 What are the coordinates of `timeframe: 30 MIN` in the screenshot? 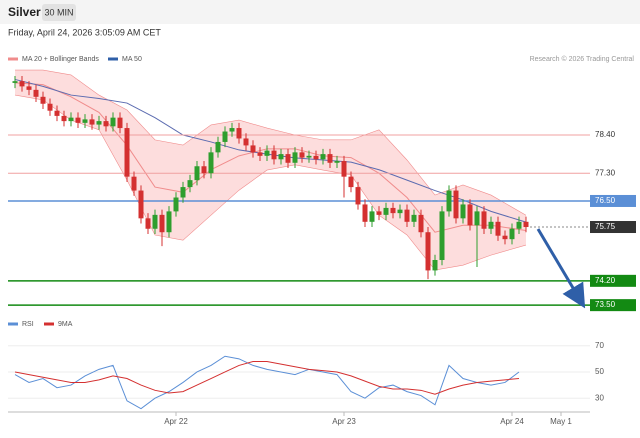 It's located at (58, 12).